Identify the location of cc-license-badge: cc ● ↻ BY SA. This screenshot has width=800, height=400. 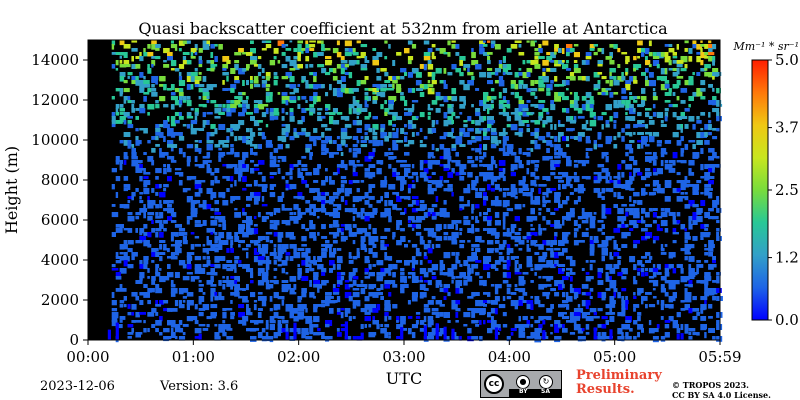
(521, 384).